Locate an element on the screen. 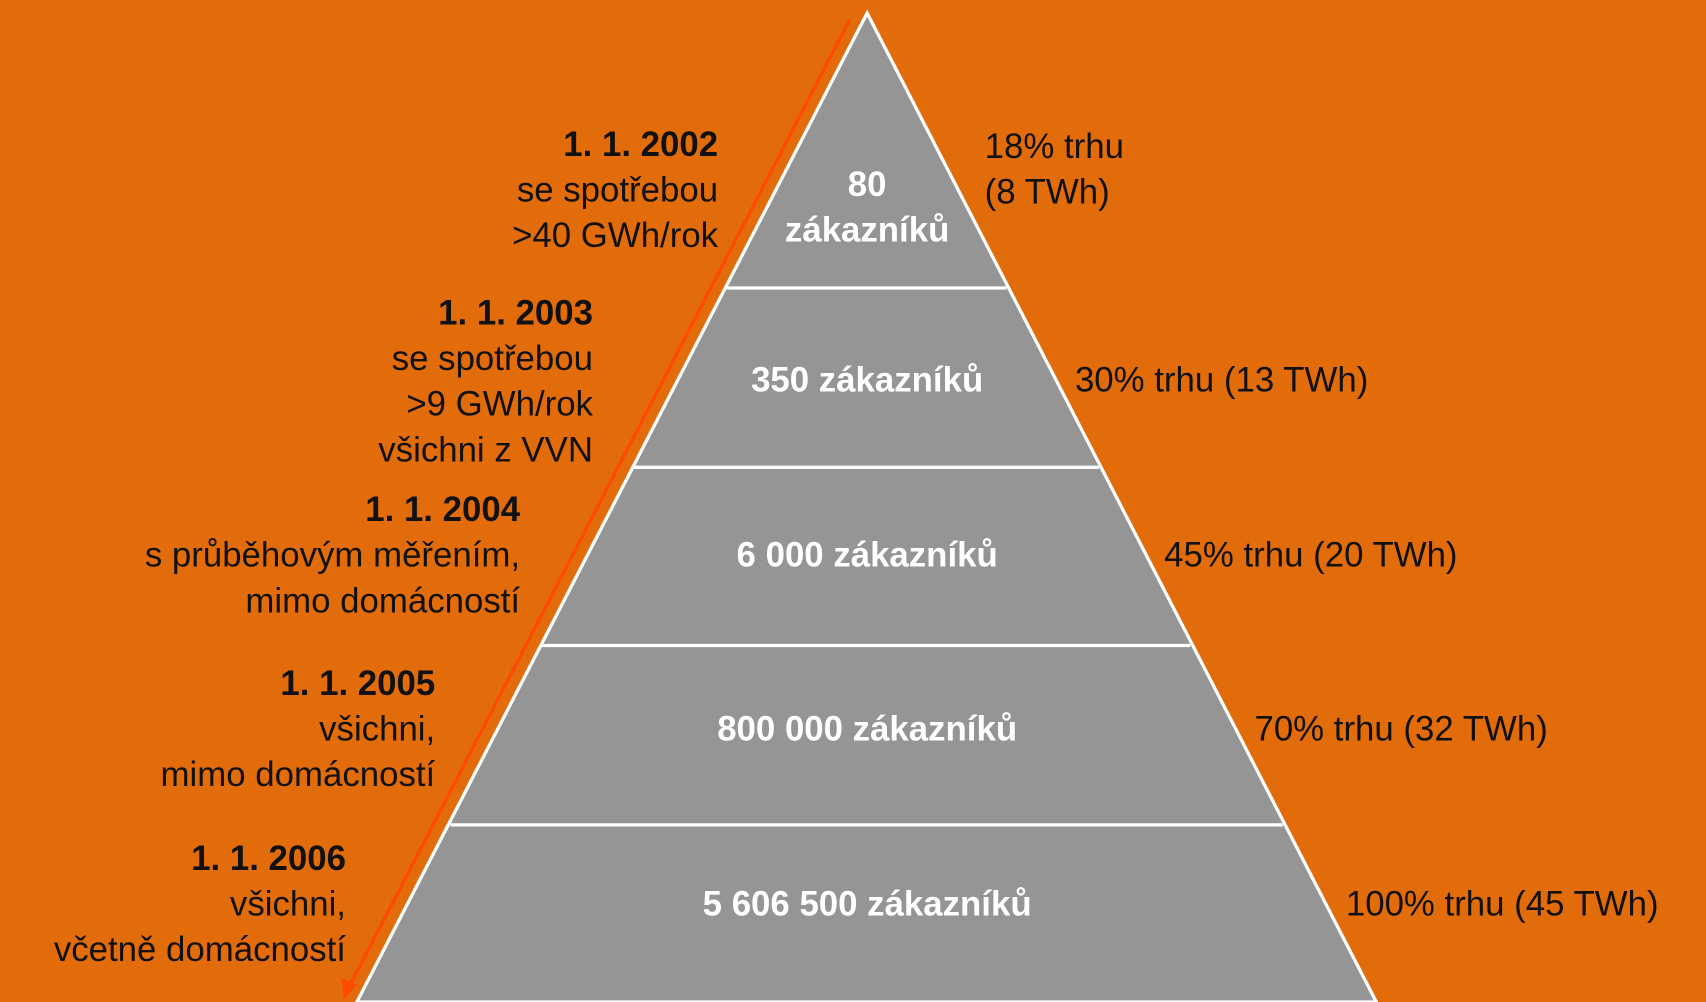 The height and width of the screenshot is (1002, 1706). date: 1. 1. 2002 is located at coordinates (640, 145).